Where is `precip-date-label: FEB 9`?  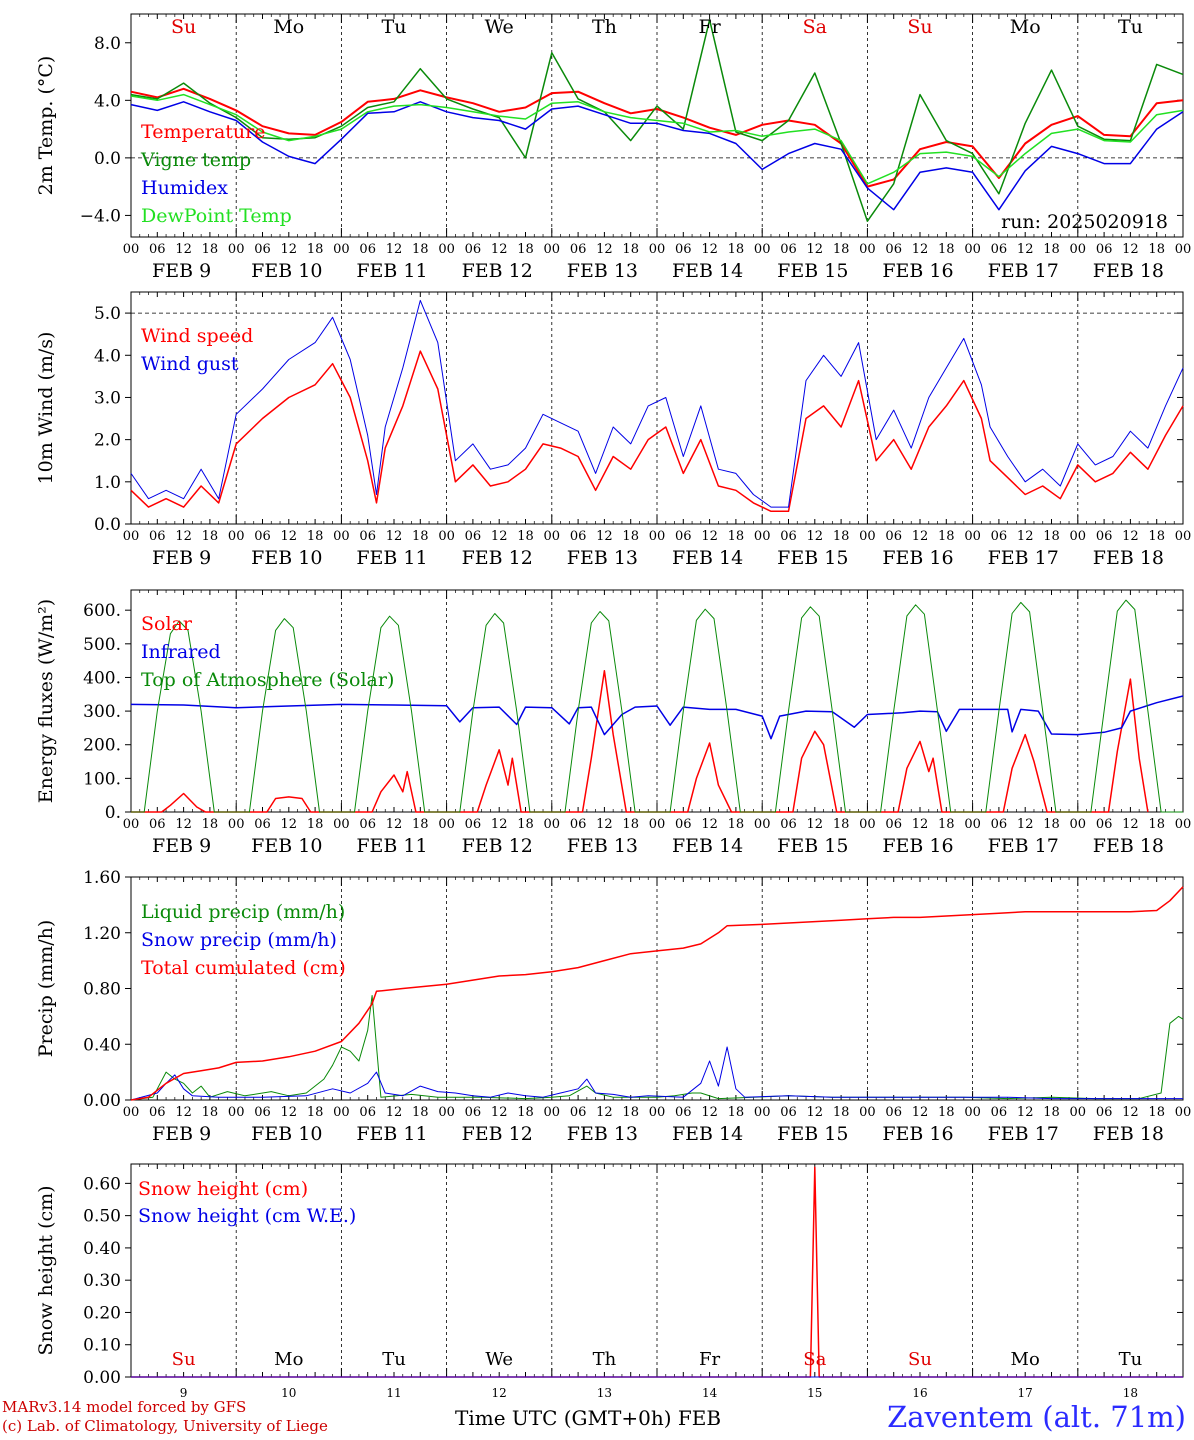 precip-date-label: FEB 9 is located at coordinates (181, 1134).